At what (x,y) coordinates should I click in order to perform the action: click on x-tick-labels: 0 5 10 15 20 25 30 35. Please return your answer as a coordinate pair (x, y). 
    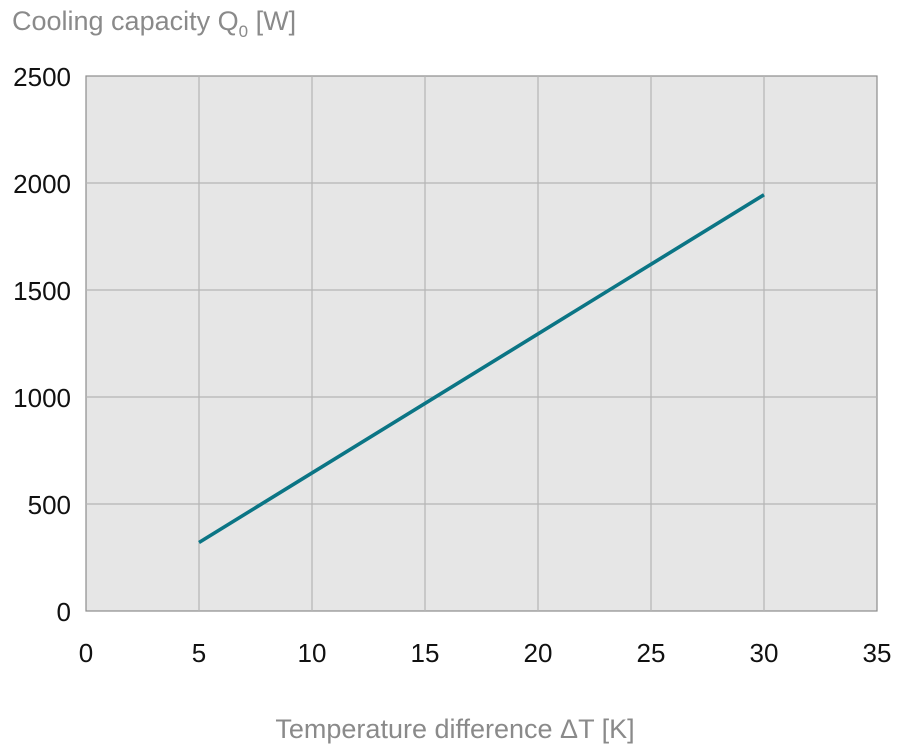
    Looking at the image, I should click on (485, 653).